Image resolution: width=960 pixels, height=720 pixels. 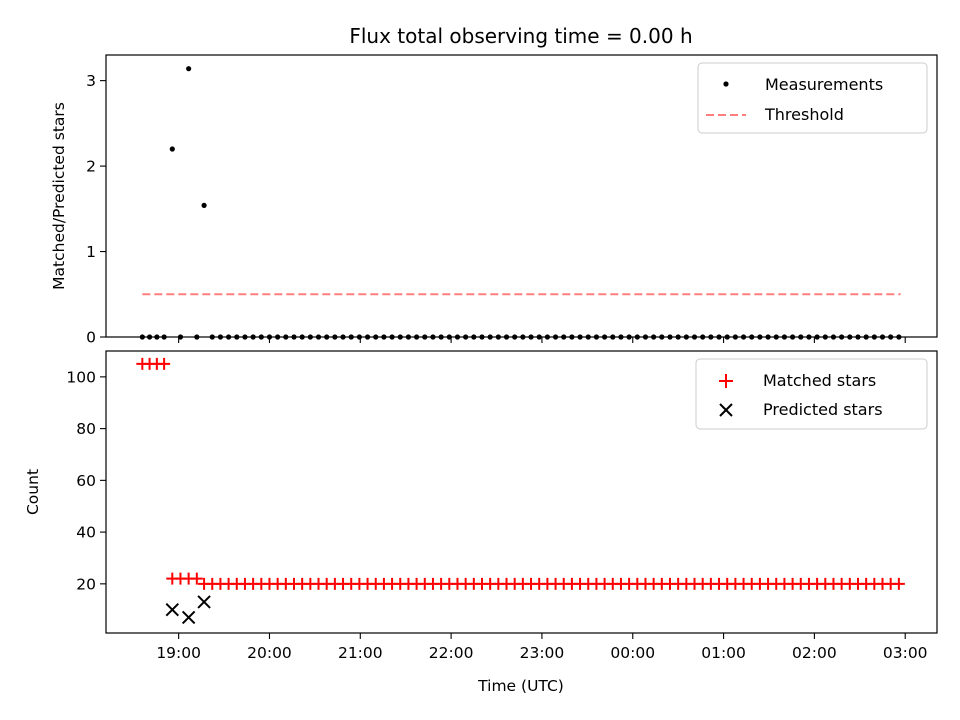 I want to click on chart-title: Flux total observing time = 0.00 h, so click(x=520, y=36).